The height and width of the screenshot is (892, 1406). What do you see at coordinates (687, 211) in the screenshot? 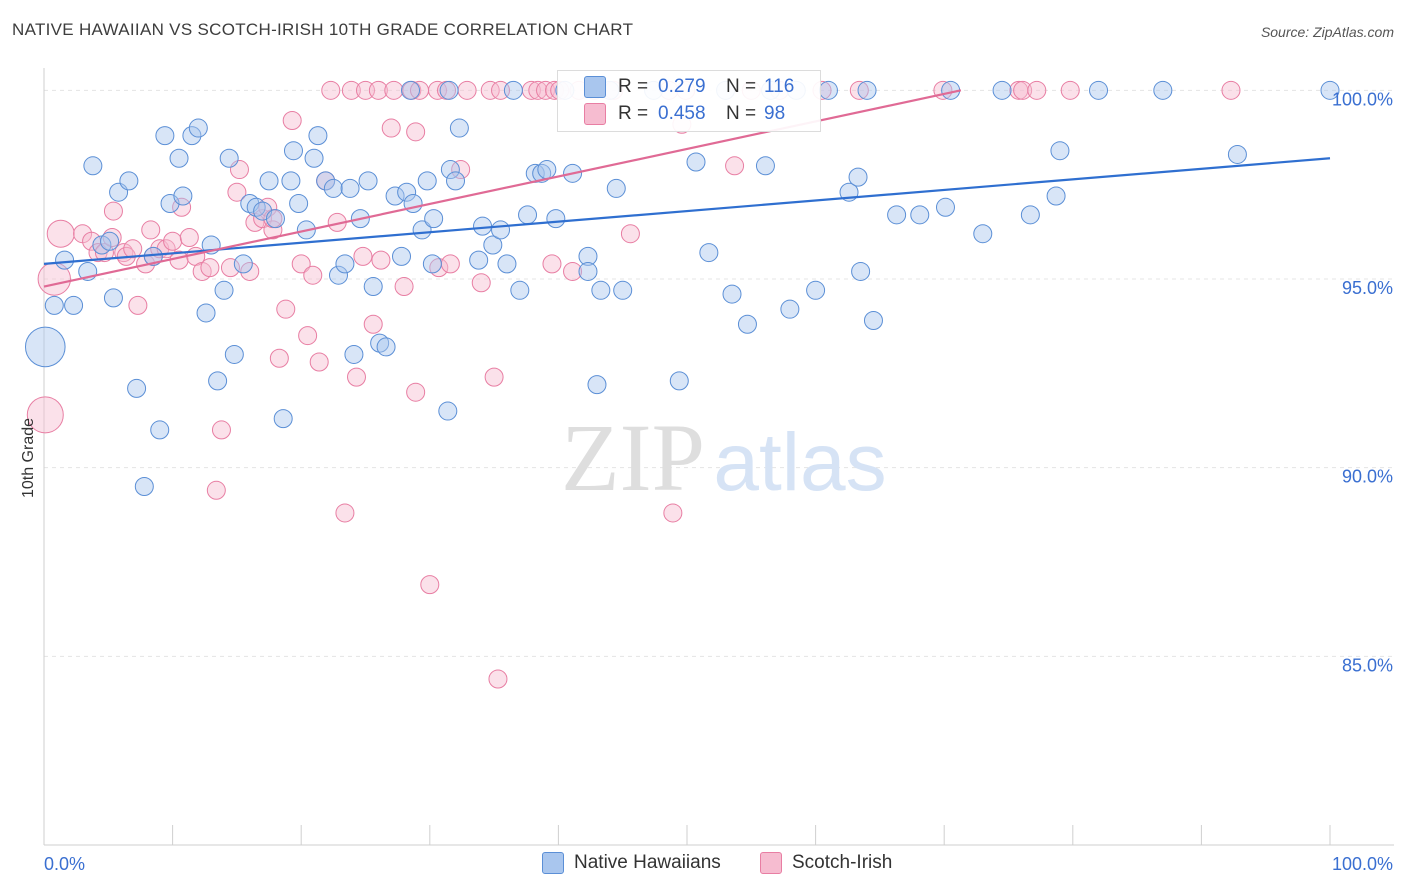
I see `trend-line` at bounding box center [687, 211].